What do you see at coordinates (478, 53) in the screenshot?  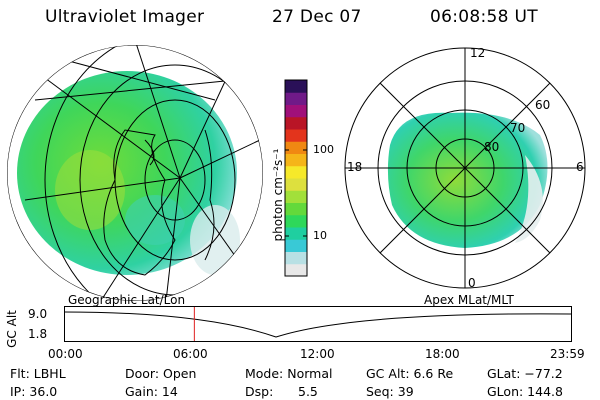 I see `mlt-label-12: 12` at bounding box center [478, 53].